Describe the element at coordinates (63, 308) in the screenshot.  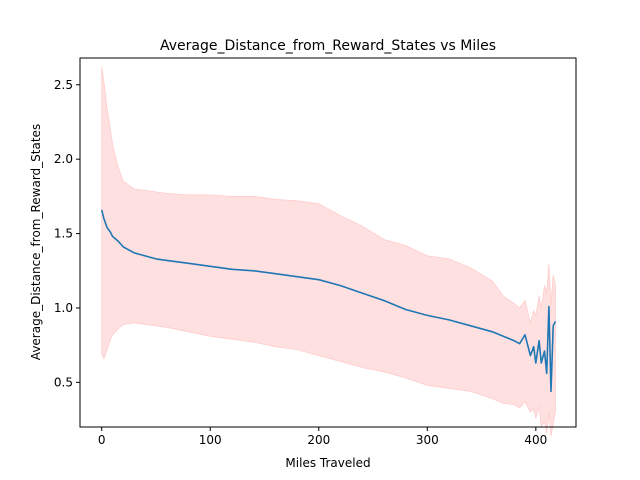
I see `y-tick-label: 1.0` at that location.